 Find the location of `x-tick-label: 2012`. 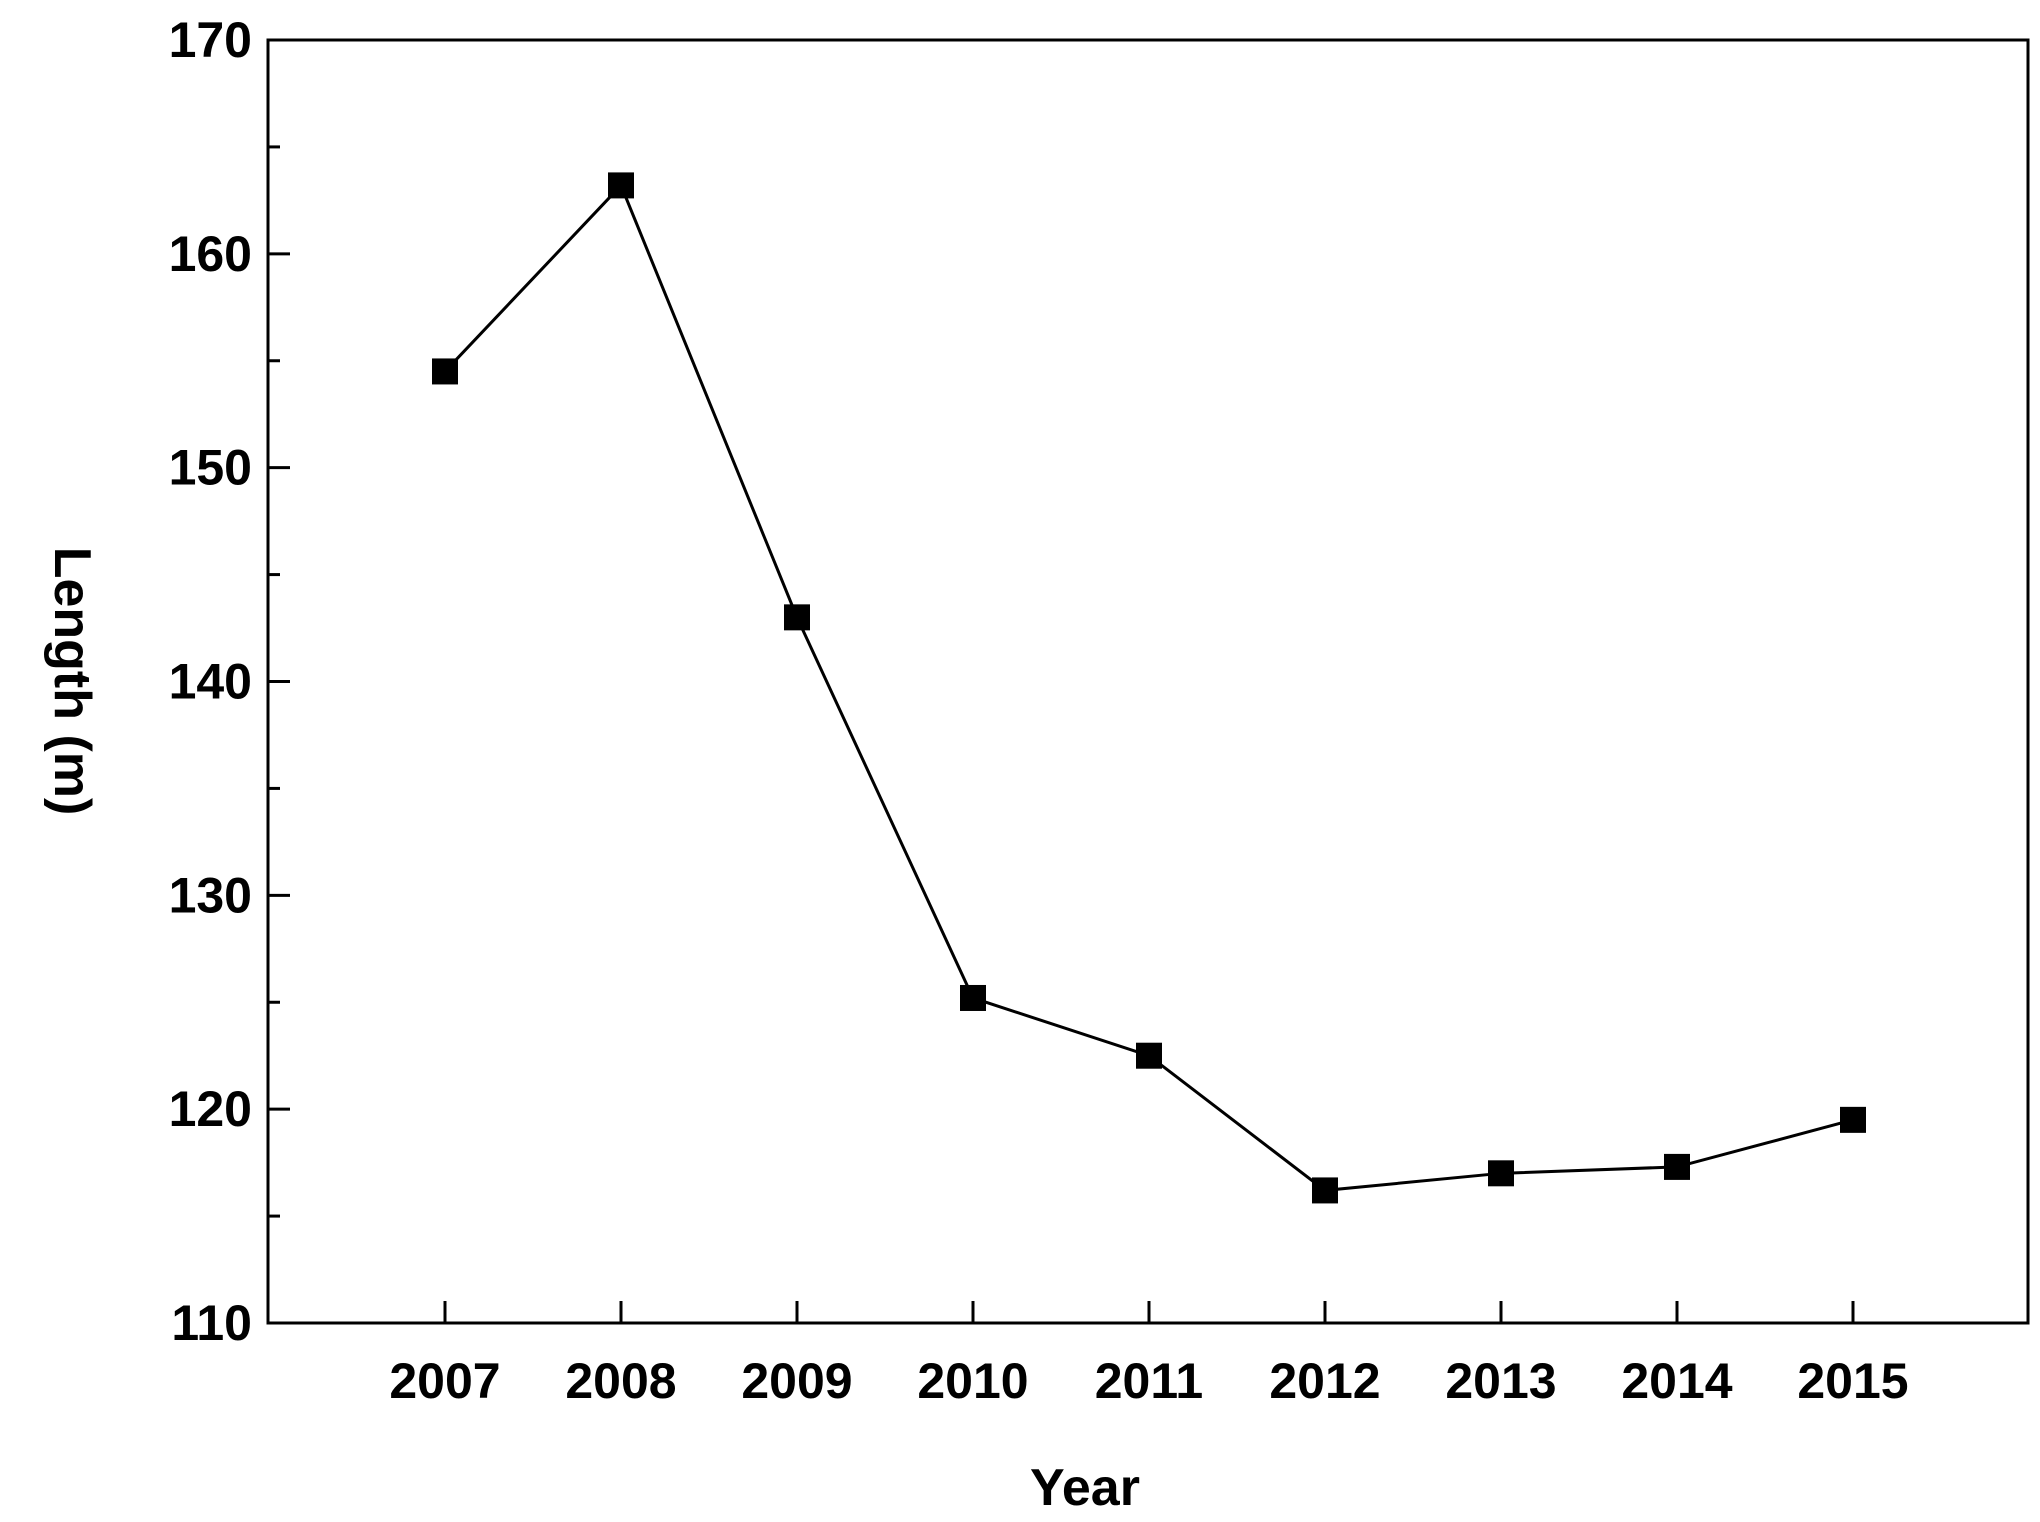

x-tick-label: 2012 is located at coordinates (1324, 1381).